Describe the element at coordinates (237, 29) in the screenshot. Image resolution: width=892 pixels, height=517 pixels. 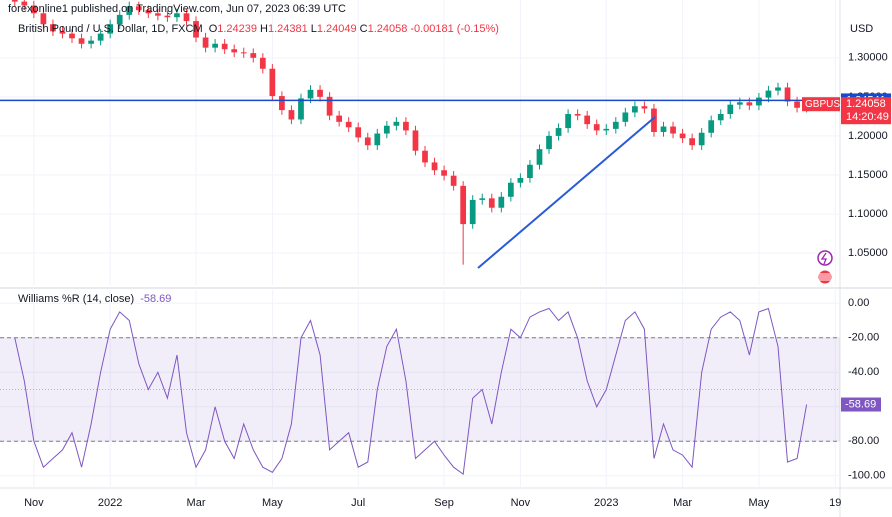
I see `ohlc-value: 1.24239` at that location.